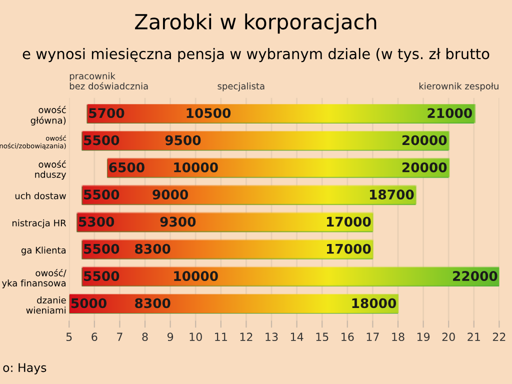 The height and width of the screenshot is (384, 512). What do you see at coordinates (241, 87) in the screenshot?
I see `text: specjalista` at bounding box center [241, 87].